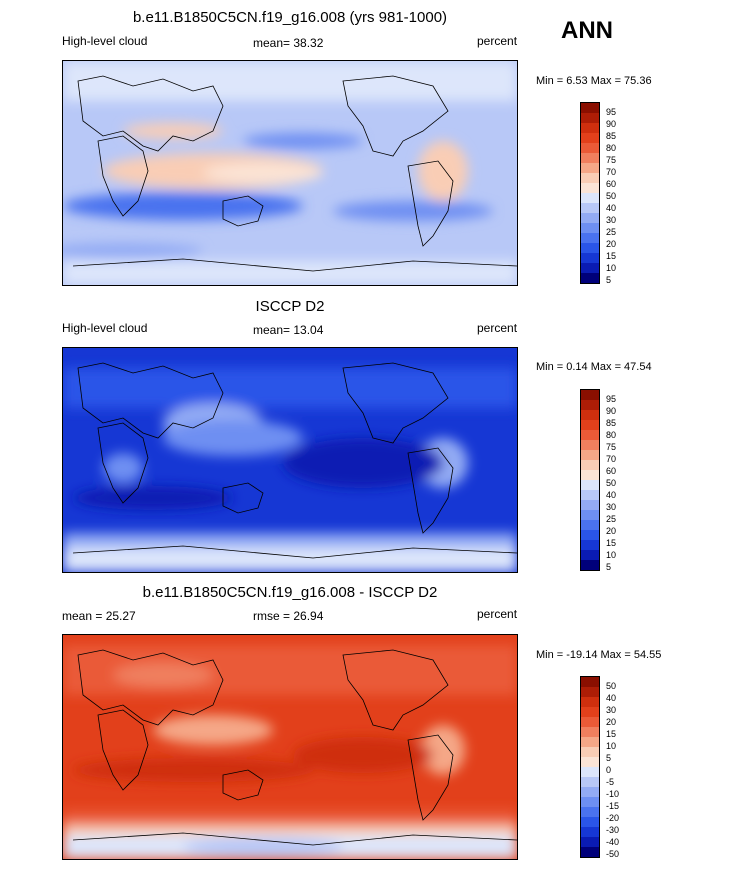 The height and width of the screenshot is (872, 733). What do you see at coordinates (288, 616) in the screenshot?
I see `panel-3-rmse-label: rmse = 26.94` at bounding box center [288, 616].